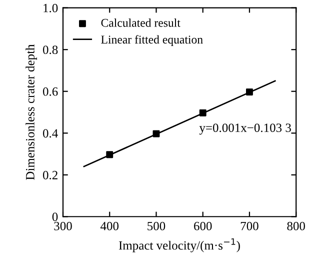 This screenshot has height=261, width=315. What do you see at coordinates (51, 8) in the screenshot?
I see `y-tick-label: 1.0` at bounding box center [51, 8].